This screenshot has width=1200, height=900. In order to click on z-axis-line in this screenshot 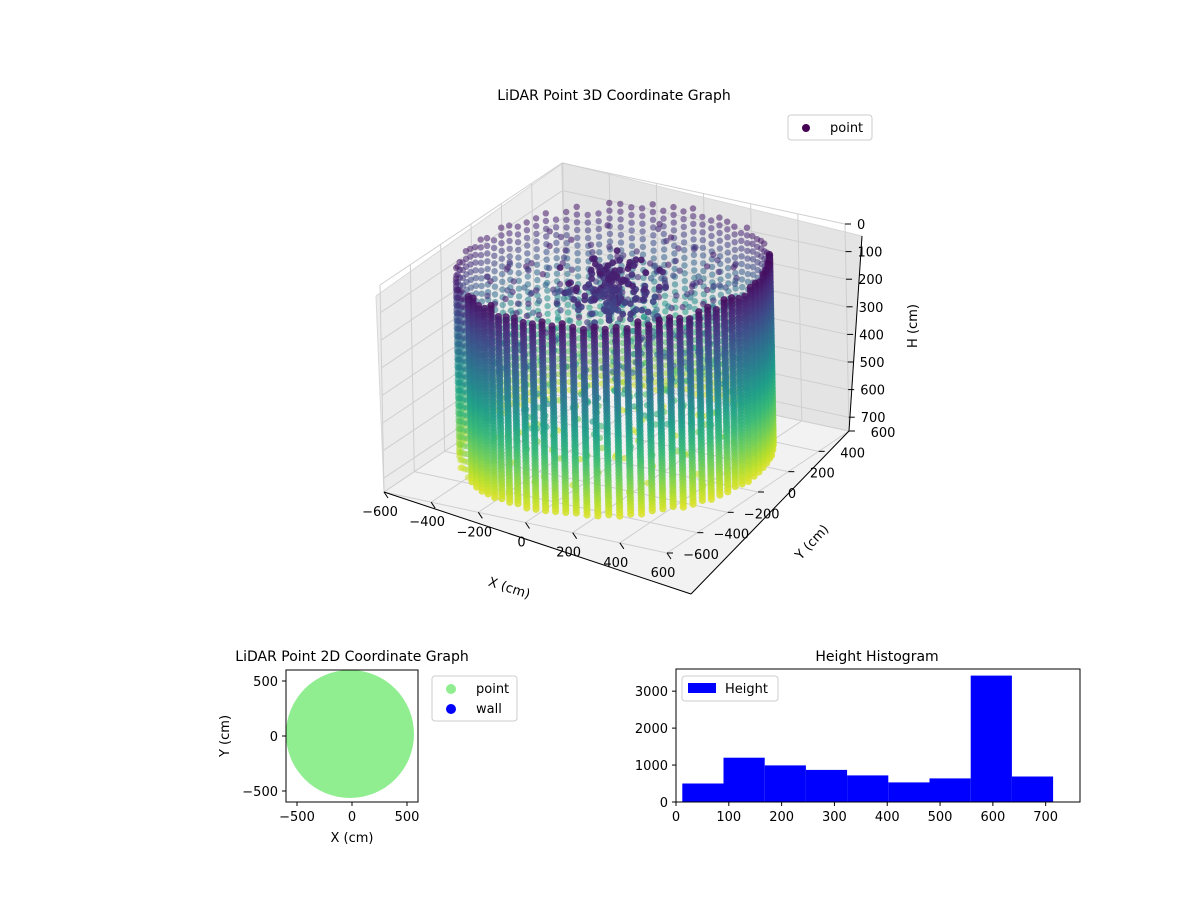, I will do `click(855, 333)`.